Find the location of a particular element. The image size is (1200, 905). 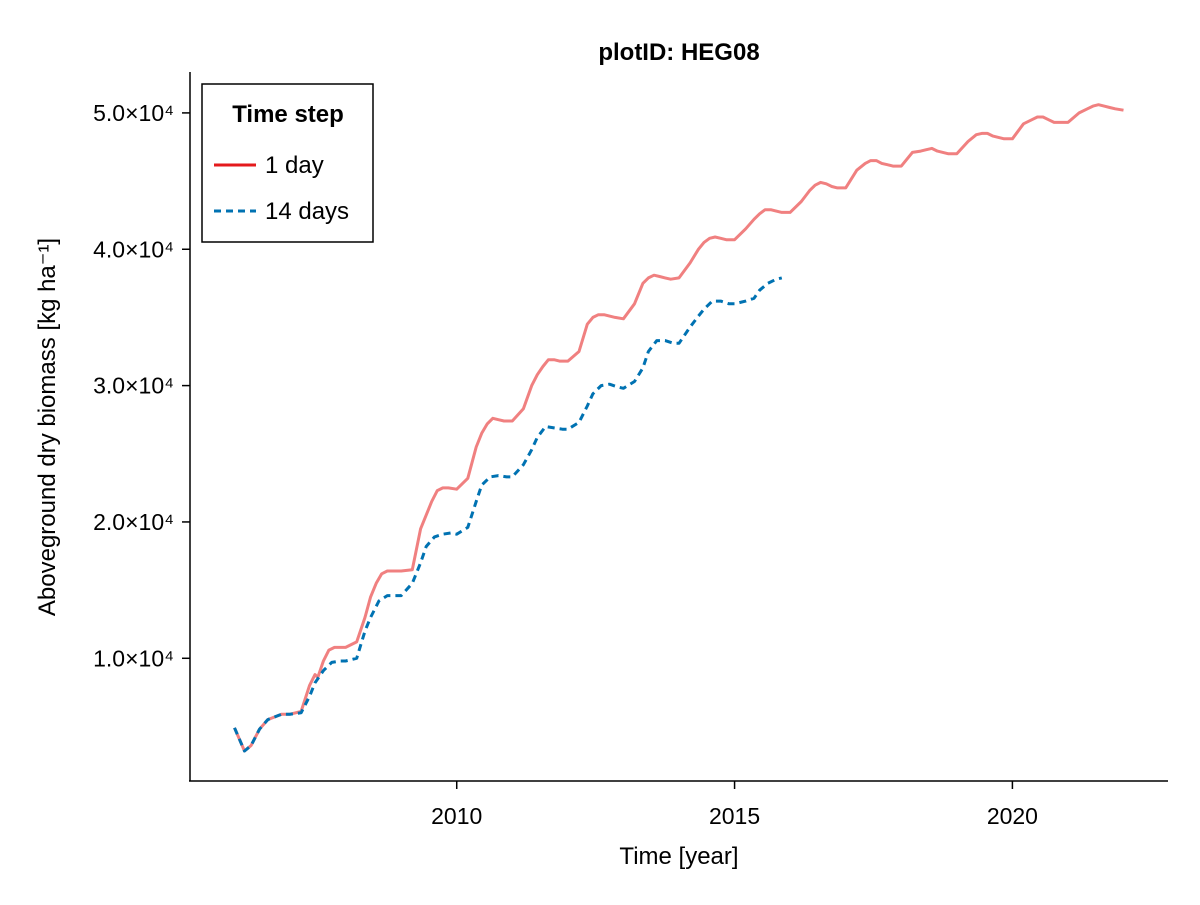

x-axis-label: Time [year] is located at coordinates (678, 856).